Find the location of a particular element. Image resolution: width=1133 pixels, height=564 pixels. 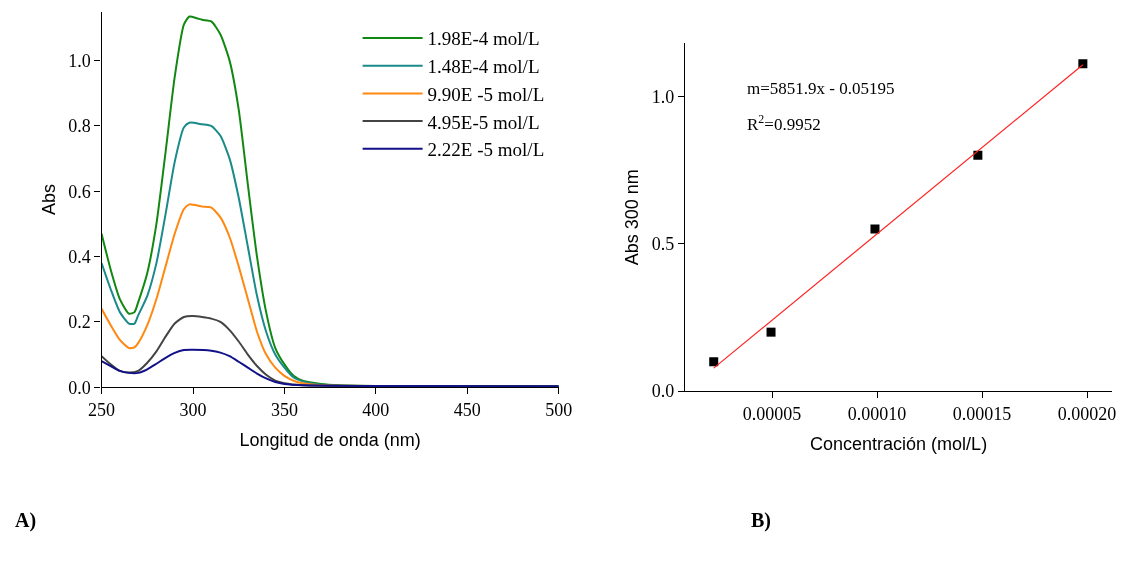

text: A) is located at coordinates (26, 520).